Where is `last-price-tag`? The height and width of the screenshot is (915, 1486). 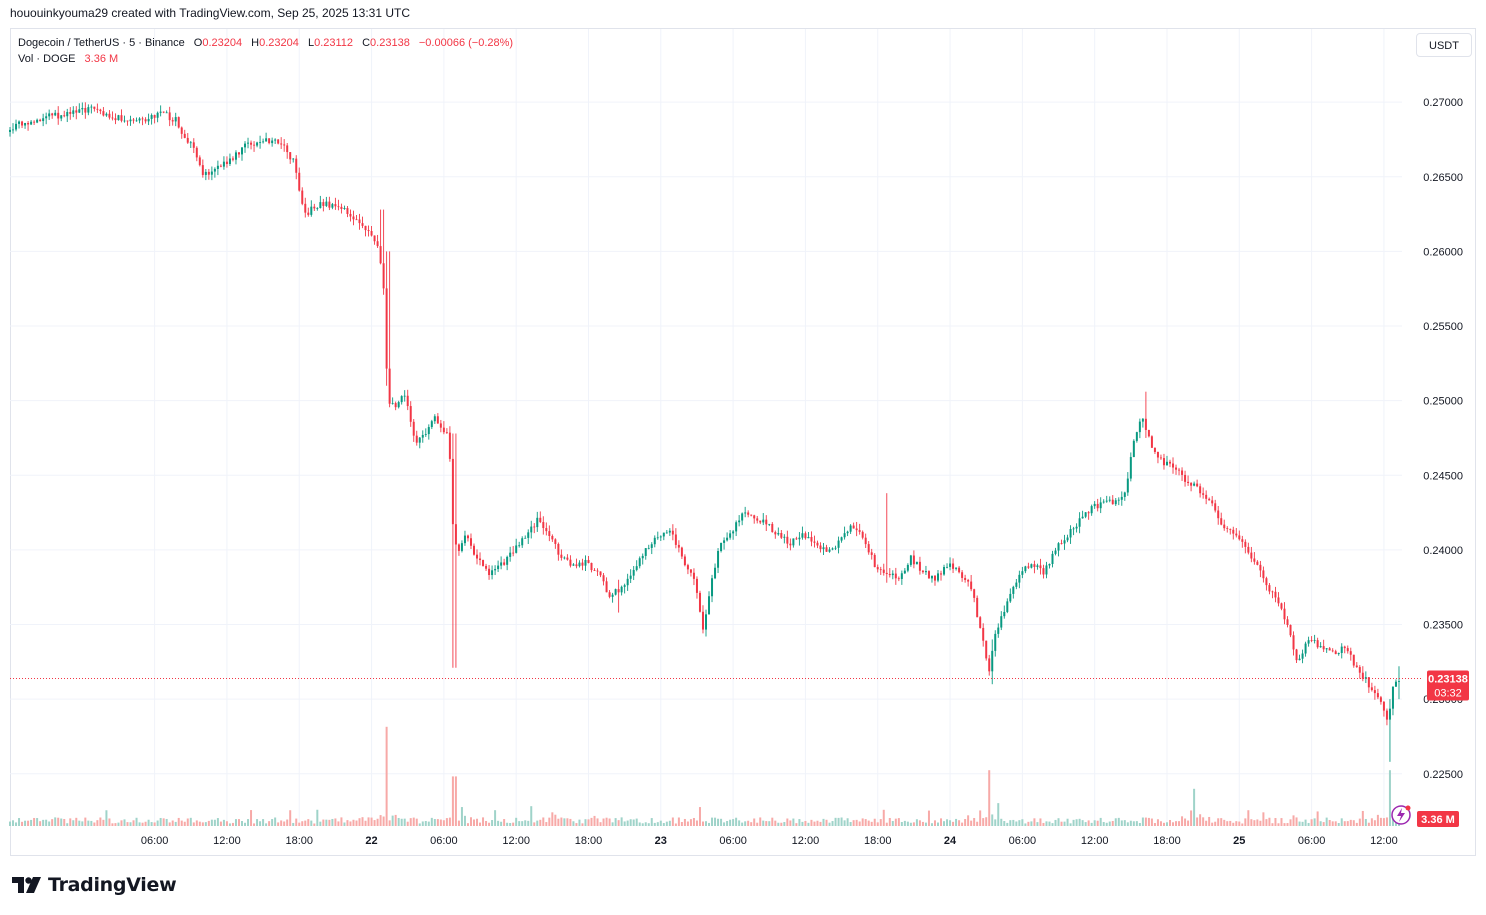
last-price-tag is located at coordinates (1448, 685).